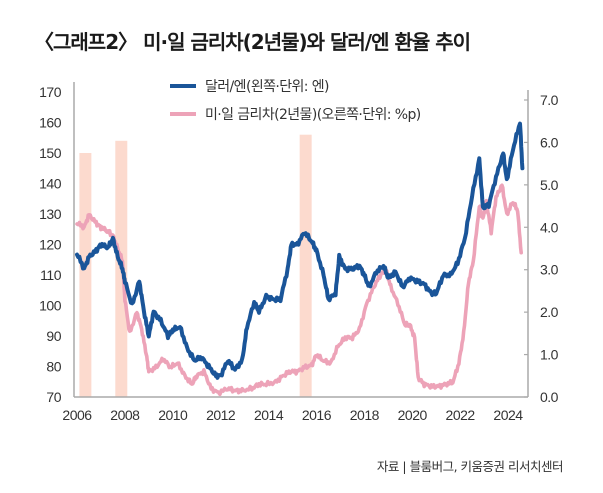 The height and width of the screenshot is (493, 603). What do you see at coordinates (53, 367) in the screenshot?
I see `y-left-tick-label: 80` at bounding box center [53, 367].